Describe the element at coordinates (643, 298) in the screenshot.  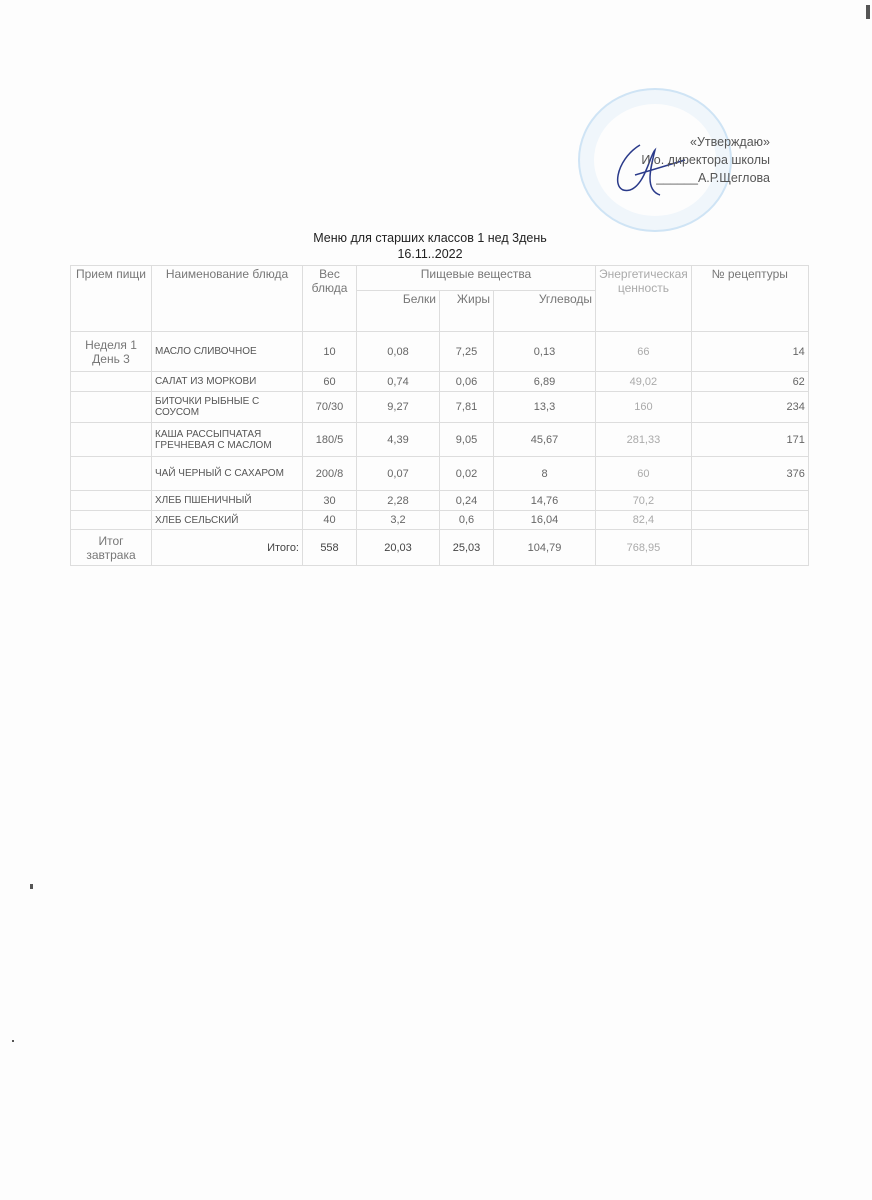
I see `header-energy: Энергетическая ценность` at that location.